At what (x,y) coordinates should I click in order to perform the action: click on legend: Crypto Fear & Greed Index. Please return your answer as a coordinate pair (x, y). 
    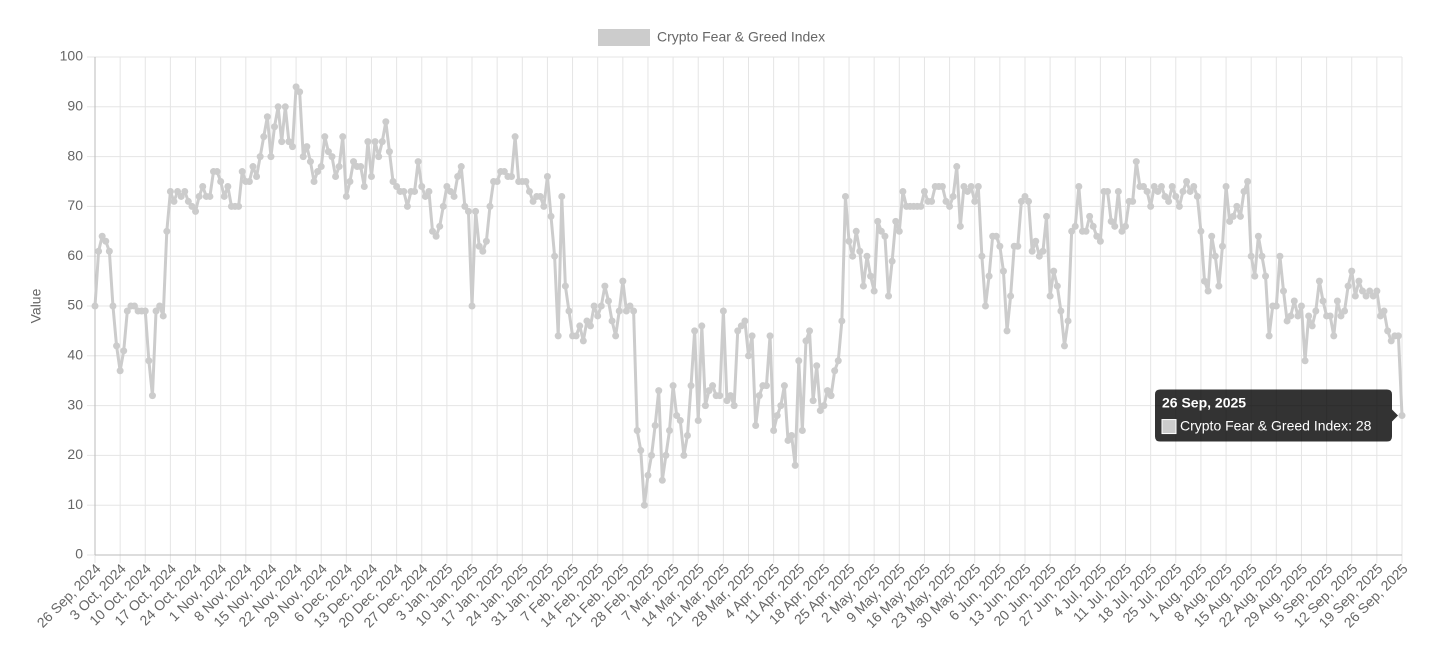
    Looking at the image, I should click on (711, 37).